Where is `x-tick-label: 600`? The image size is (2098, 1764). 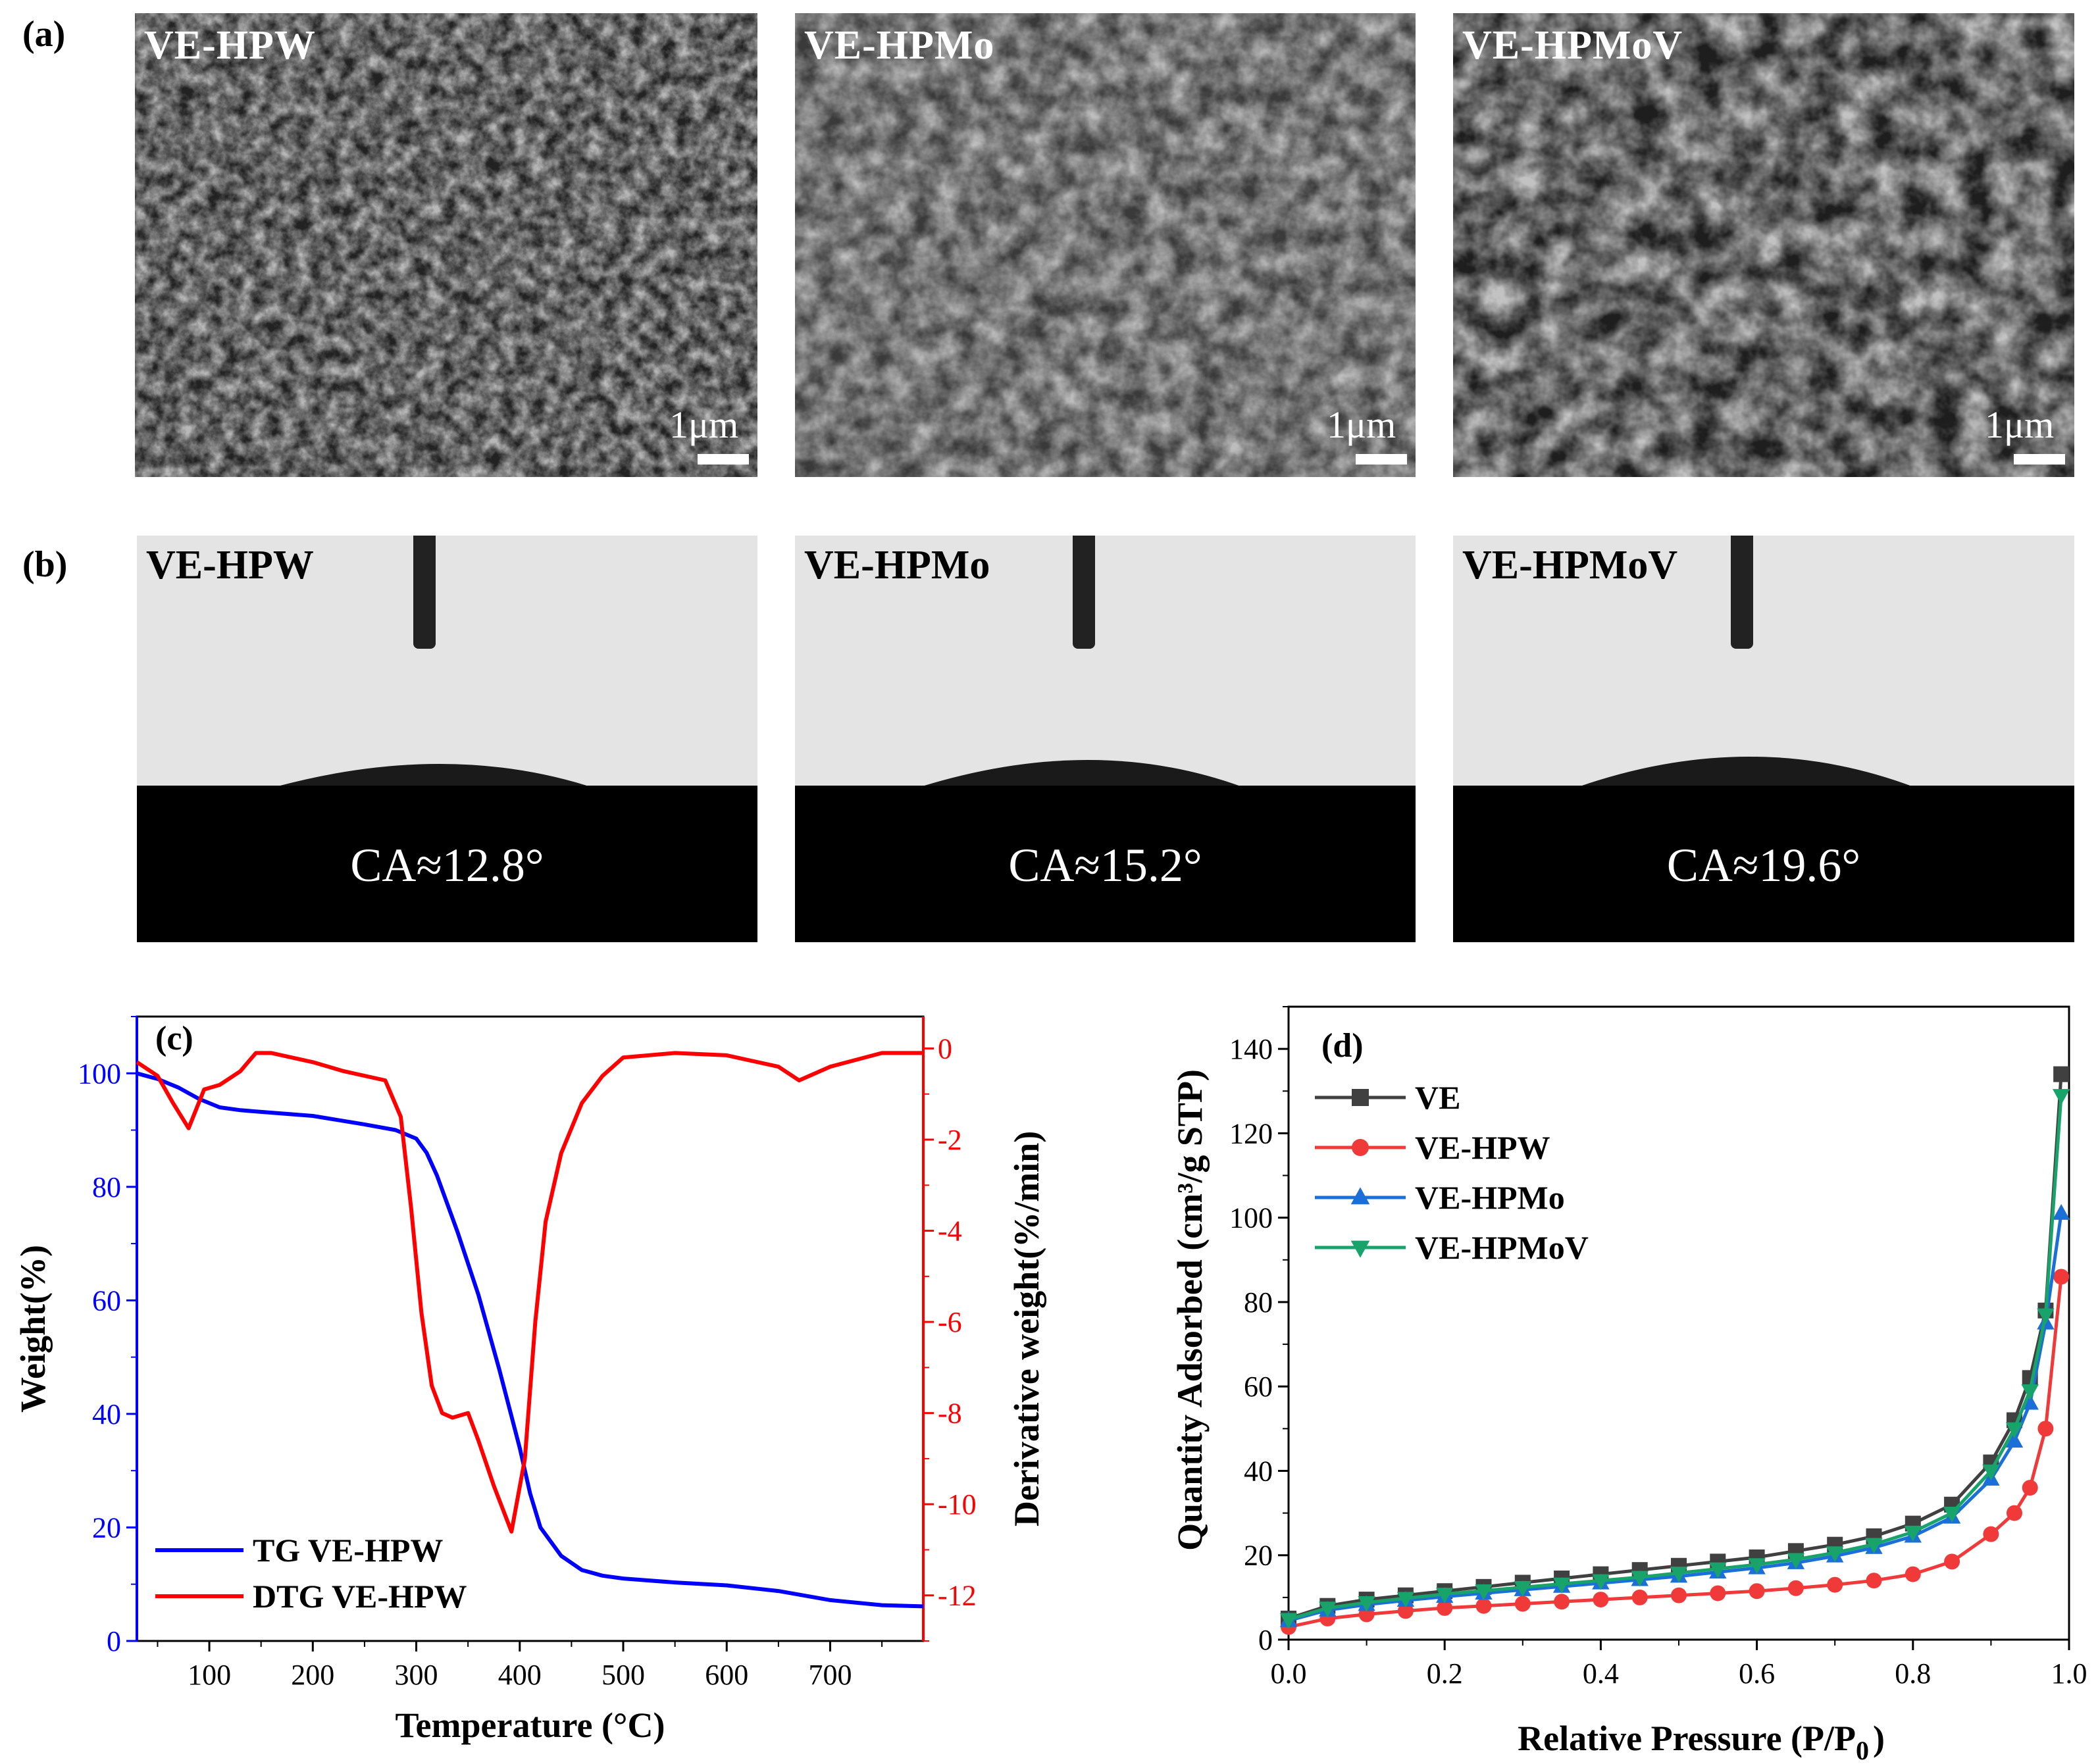
x-tick-label: 600 is located at coordinates (727, 1675).